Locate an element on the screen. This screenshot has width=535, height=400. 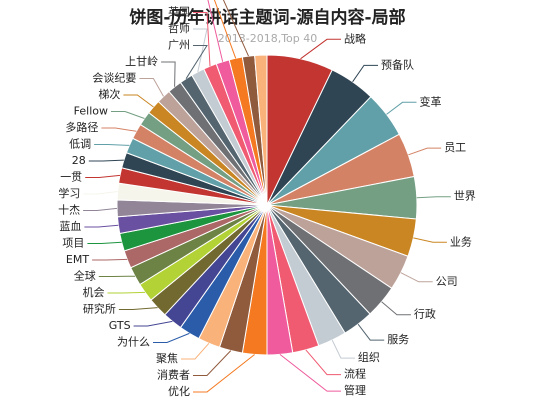
slice-label-19: 全球 is located at coordinates (85, 276).